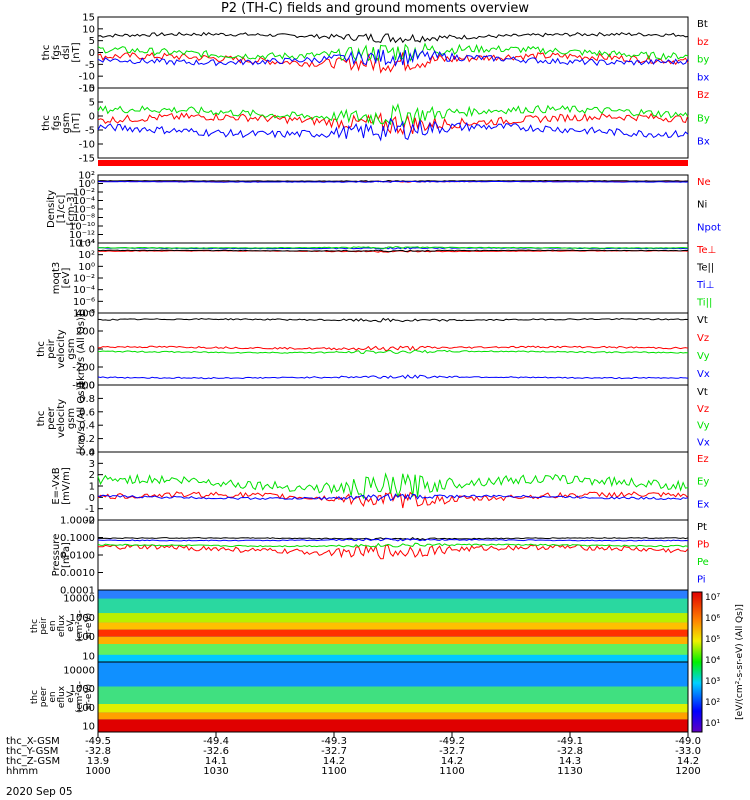 This screenshot has width=750, height=800. I want to click on spec-ylabel-peer-eflux-3: eflux, so click(62, 696).